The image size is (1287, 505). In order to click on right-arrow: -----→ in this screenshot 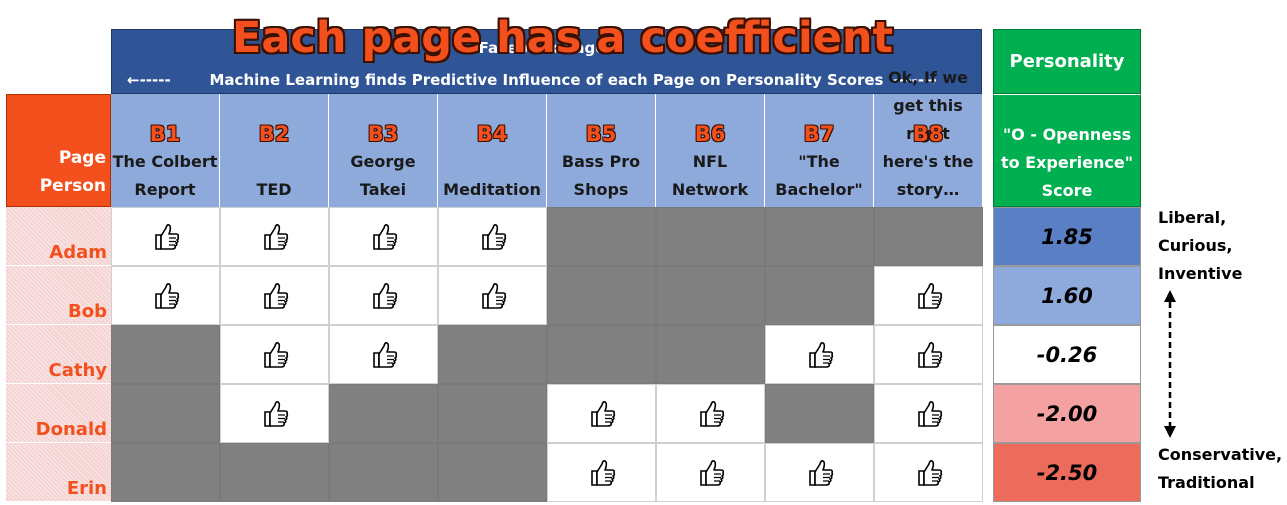, I will do `click(915, 80)`.